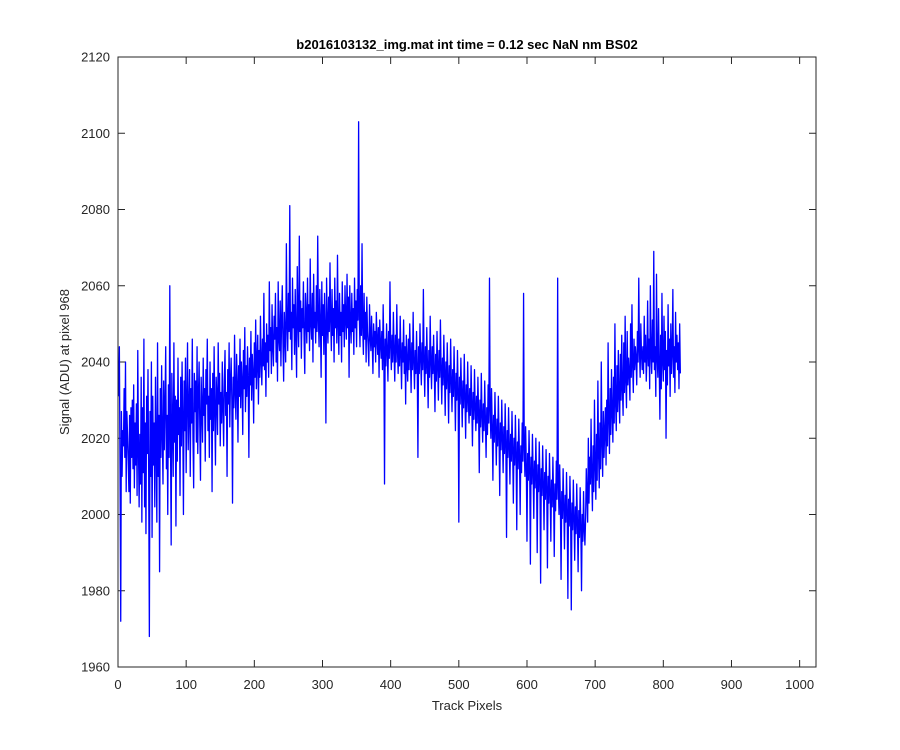 The height and width of the screenshot is (750, 900). Describe the element at coordinates (64, 362) in the screenshot. I see `y-axis-label: Signal (ADU) at pixel 968` at that location.